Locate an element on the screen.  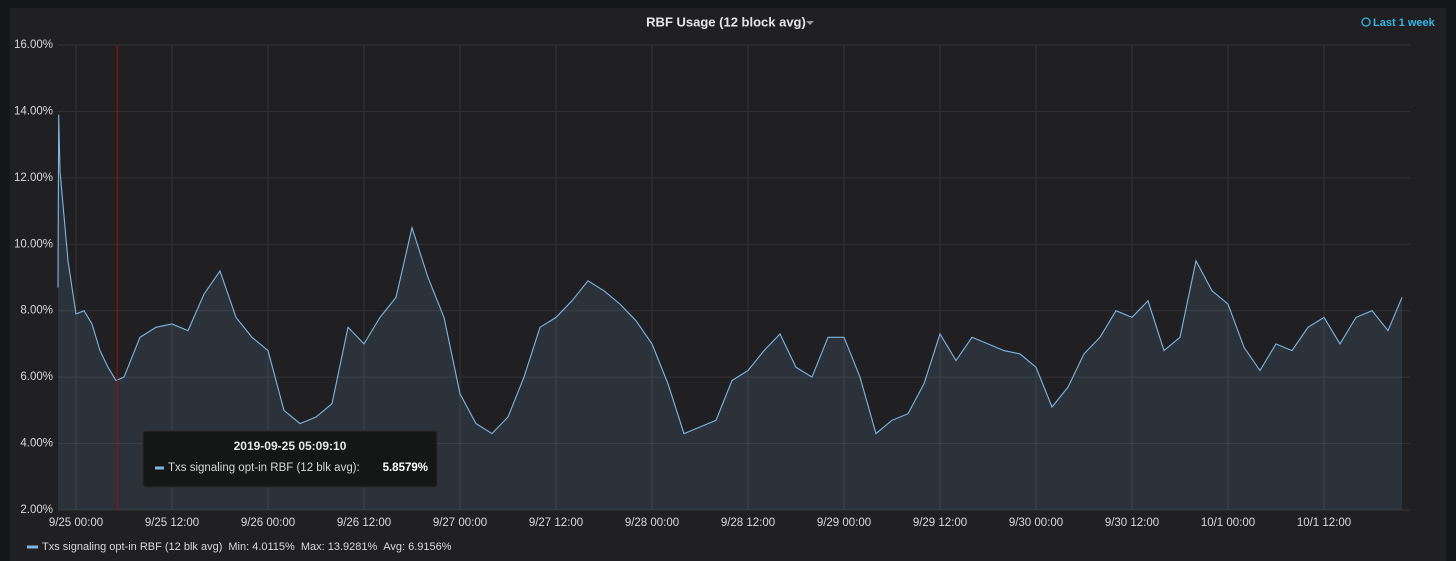
legend-label: Txs signaling opt-in RBF (12 blk avg) is located at coordinates (132, 547).